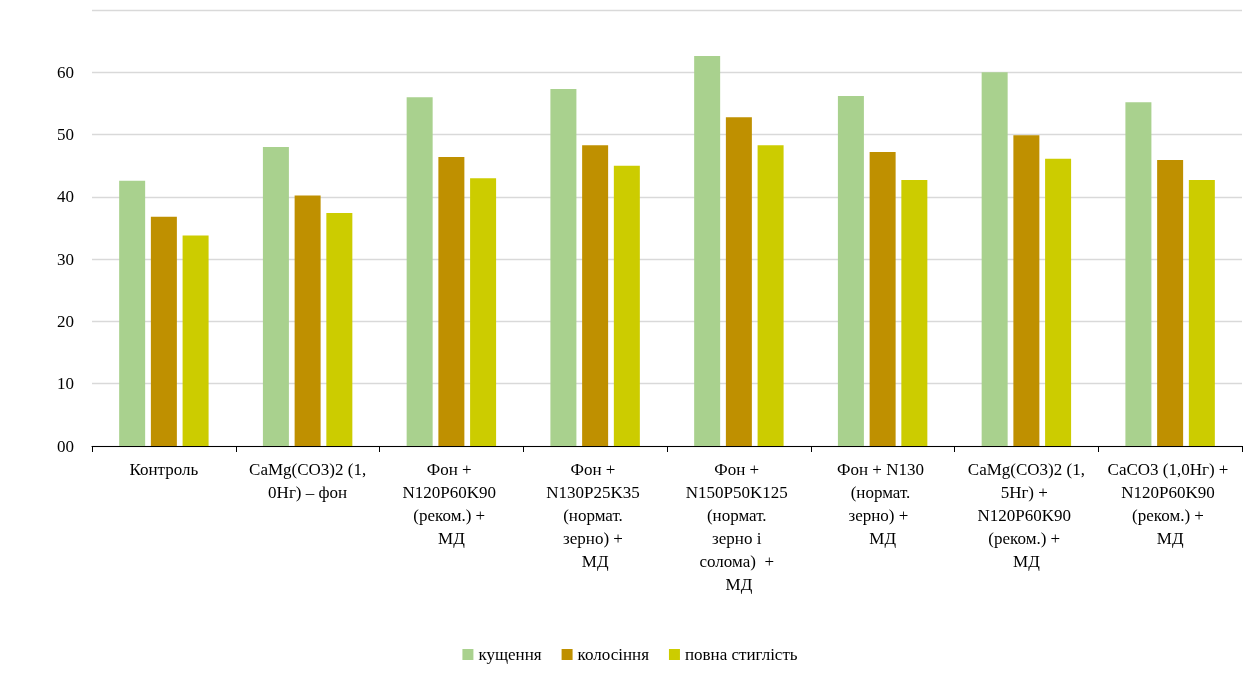  I want to click on x-tick-label: CaMg(CO3)2 (1,5Нг) + N120P60K90 (реком.) + МД, so click(1026, 515).